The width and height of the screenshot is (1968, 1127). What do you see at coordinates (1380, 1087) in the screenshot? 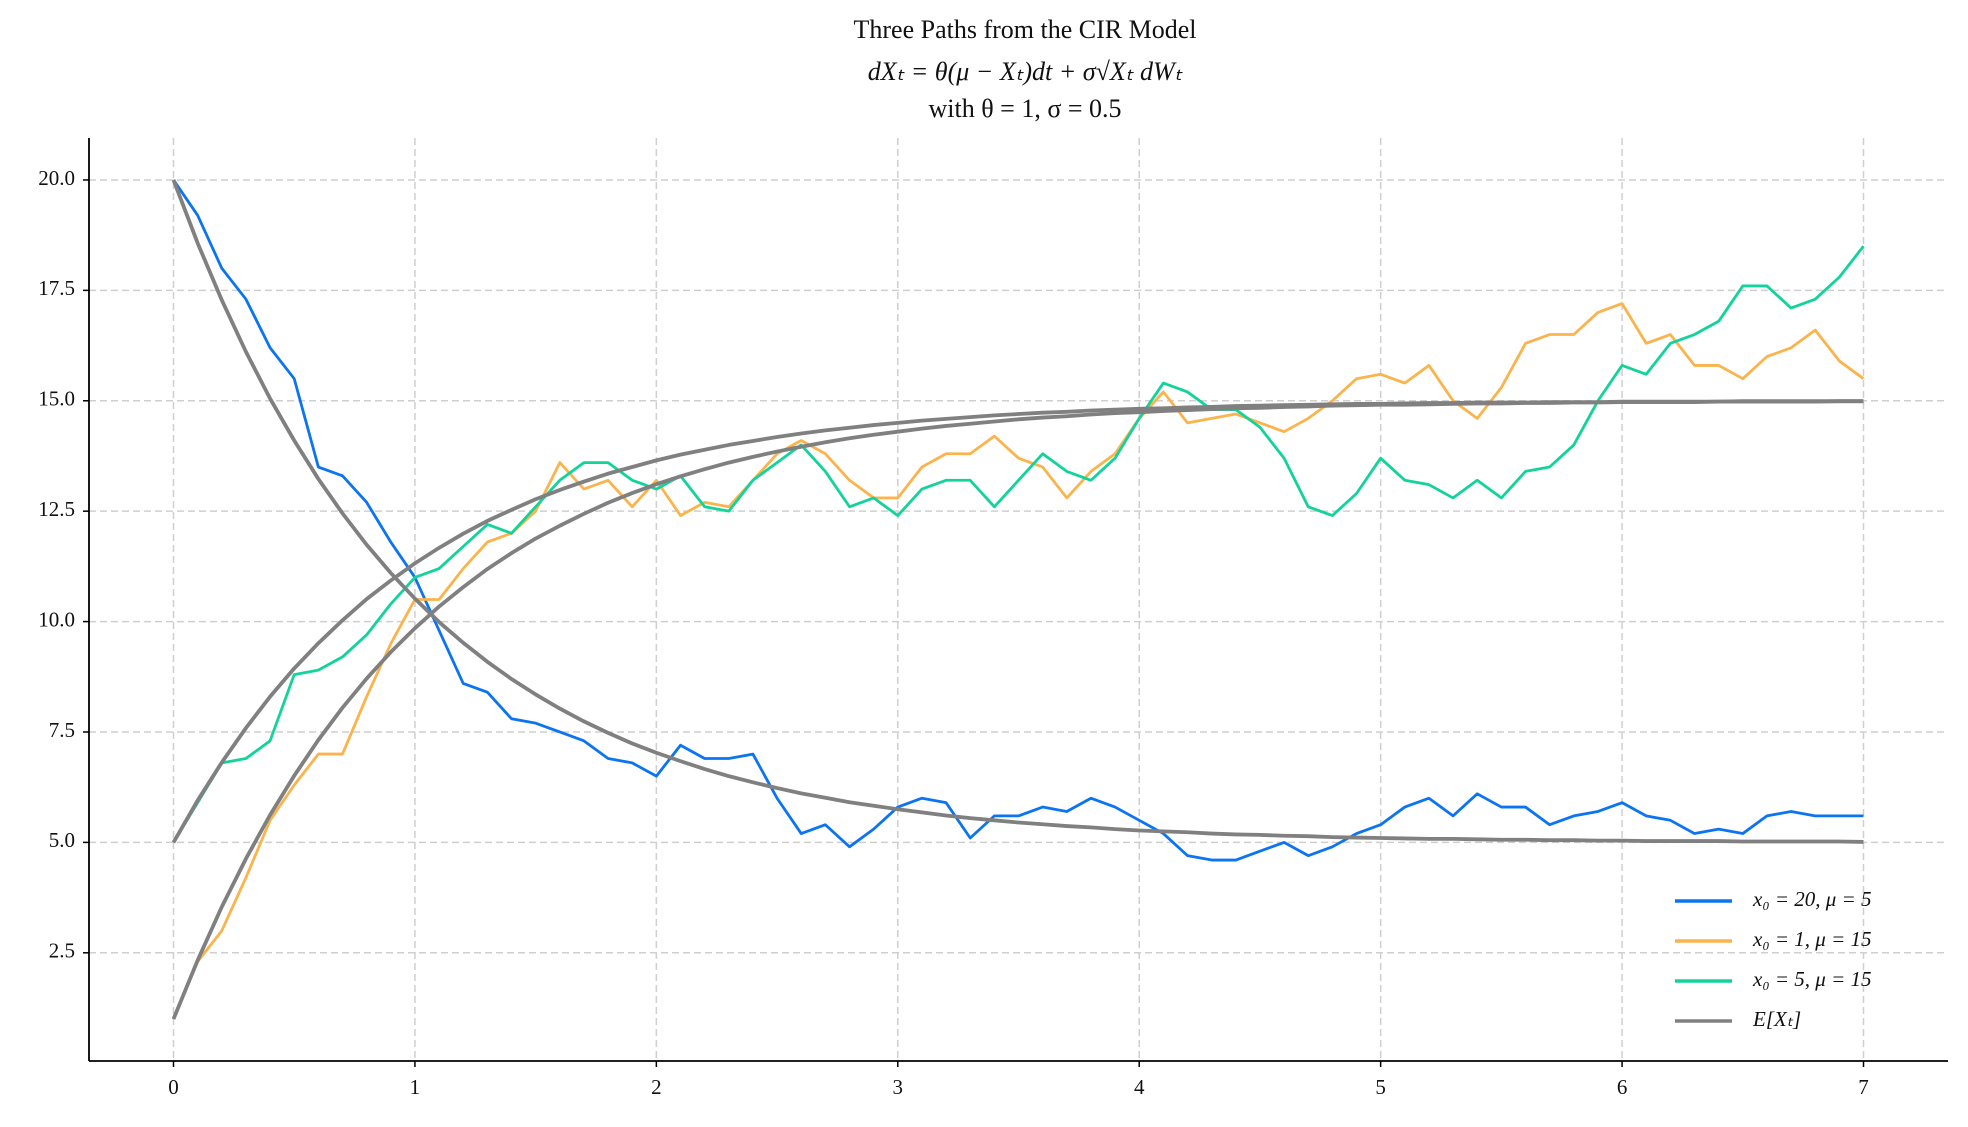
I see `x-tick-label: 5` at bounding box center [1380, 1087].